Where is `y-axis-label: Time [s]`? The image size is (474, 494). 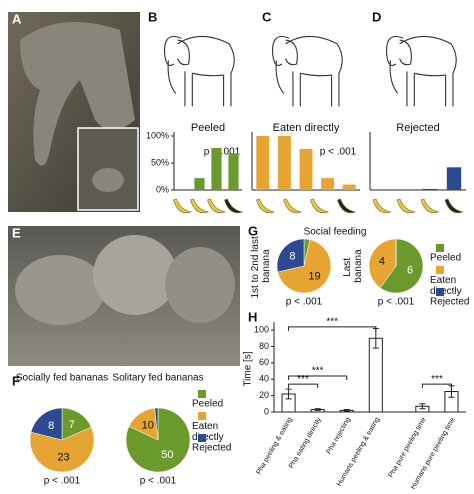 y-axis-label: Time [s] is located at coordinates (248, 368).